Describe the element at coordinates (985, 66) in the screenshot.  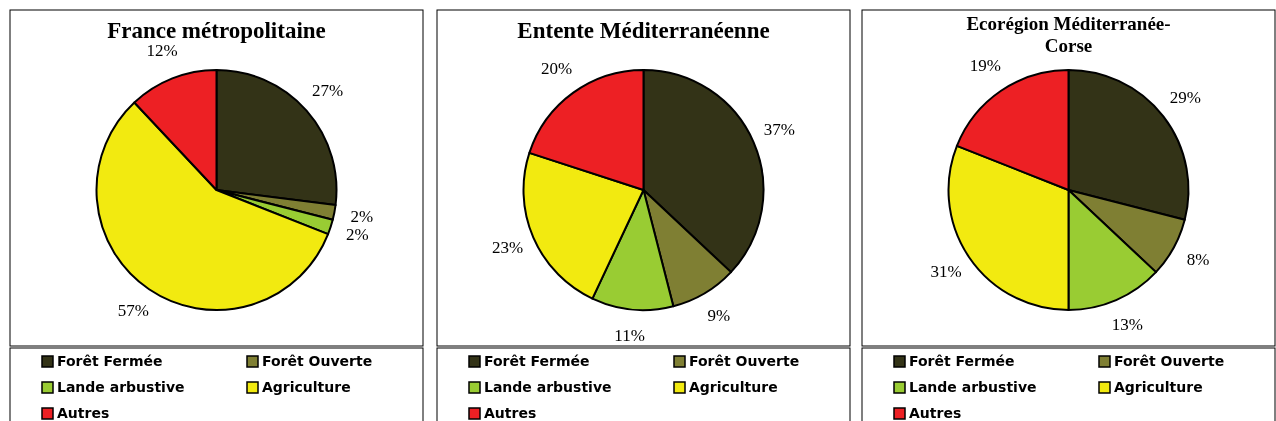
I see `data-label: 19%` at that location.